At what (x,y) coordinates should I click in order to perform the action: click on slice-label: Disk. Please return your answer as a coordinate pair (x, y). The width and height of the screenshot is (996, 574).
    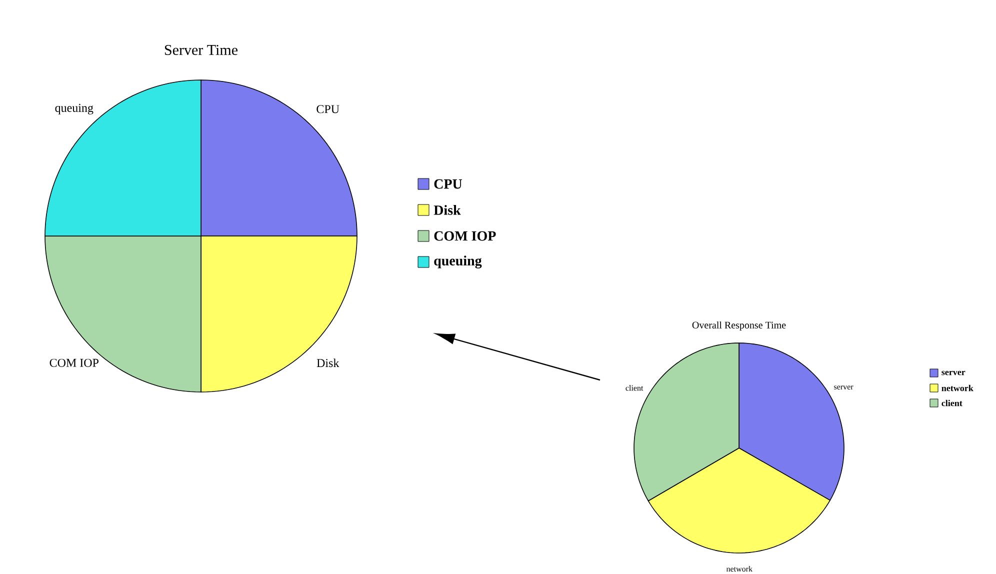
    Looking at the image, I should click on (328, 363).